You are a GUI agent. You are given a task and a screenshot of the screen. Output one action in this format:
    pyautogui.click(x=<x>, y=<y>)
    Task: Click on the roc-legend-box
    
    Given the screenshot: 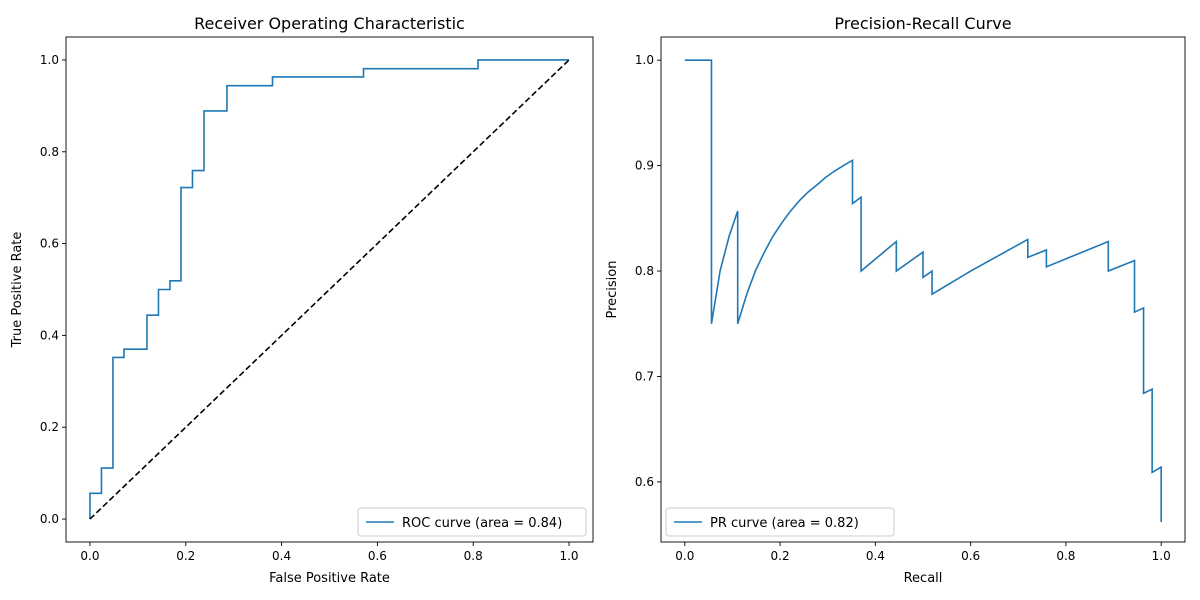 What is the action you would take?
    pyautogui.click(x=472, y=522)
    